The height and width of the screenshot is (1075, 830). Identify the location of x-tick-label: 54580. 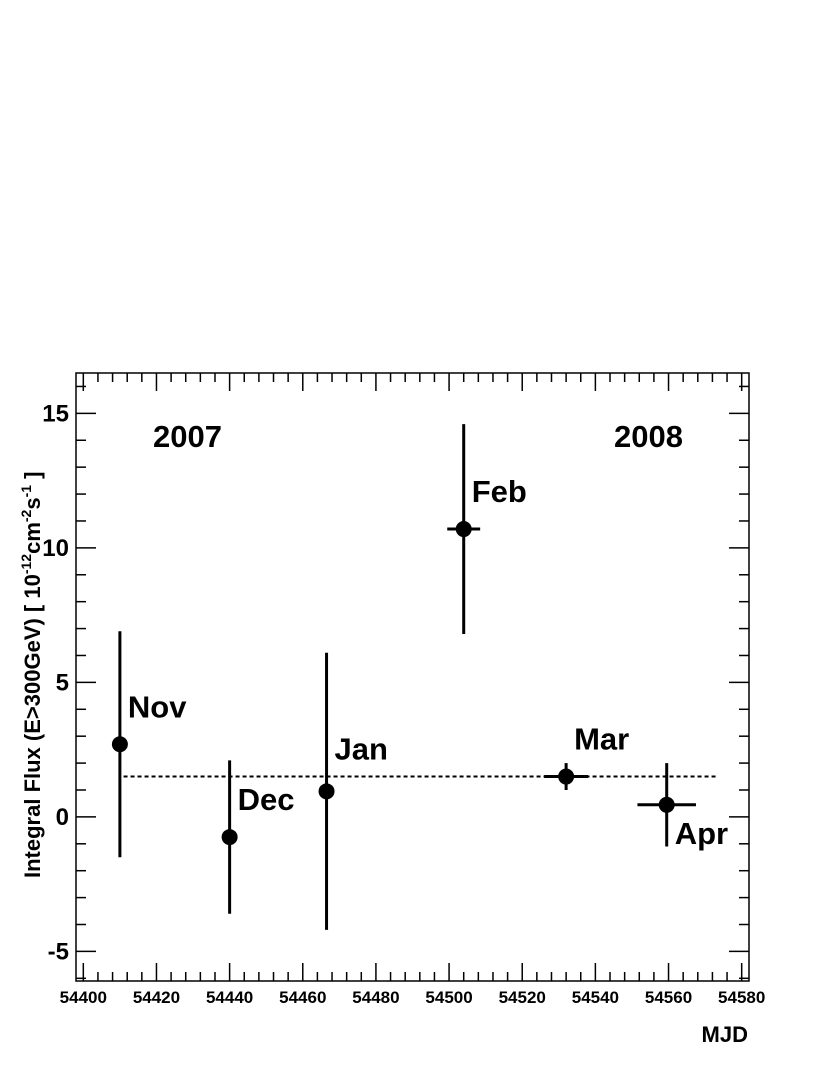
(741, 997).